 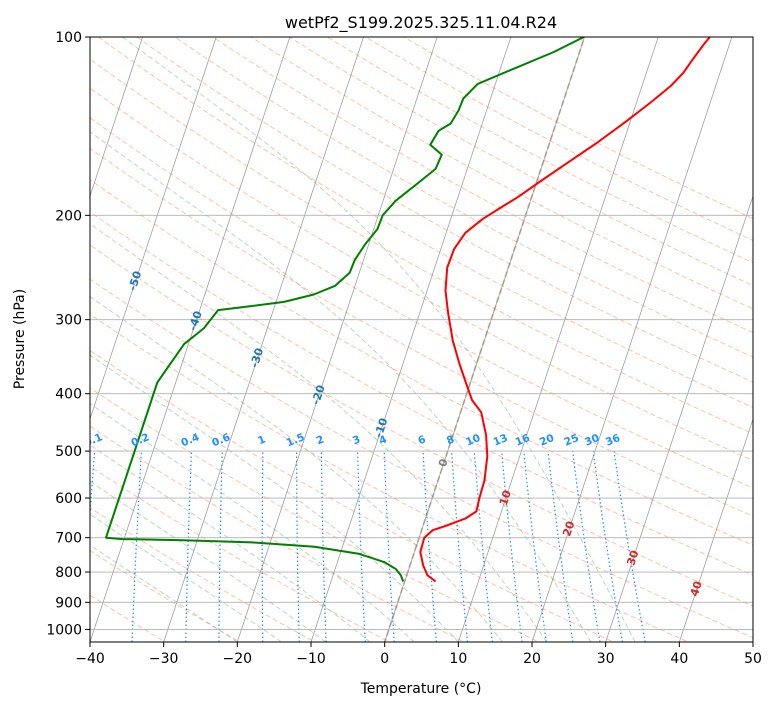 What do you see at coordinates (68, 395) in the screenshot?
I see `y-tick-label: 400` at bounding box center [68, 395].